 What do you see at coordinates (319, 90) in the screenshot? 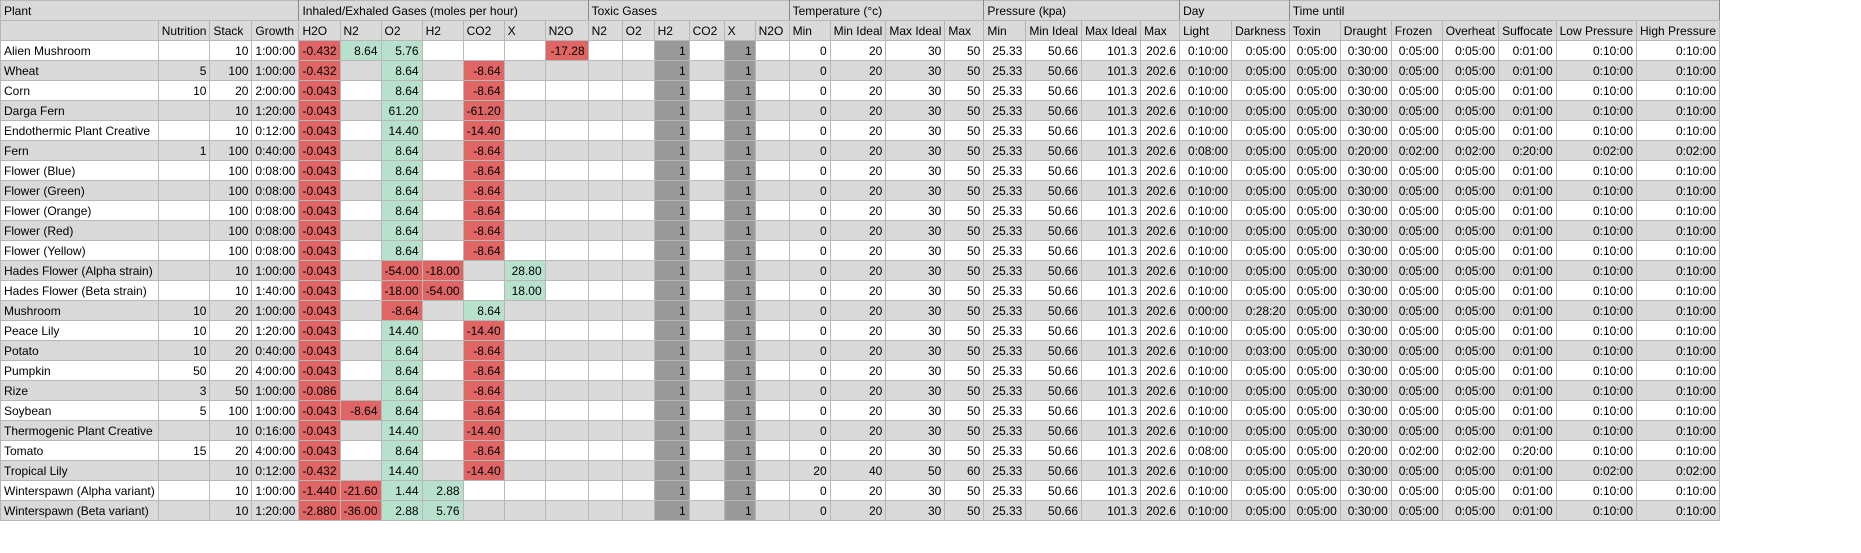
I see `gas-cell: -0.043` at bounding box center [319, 90].